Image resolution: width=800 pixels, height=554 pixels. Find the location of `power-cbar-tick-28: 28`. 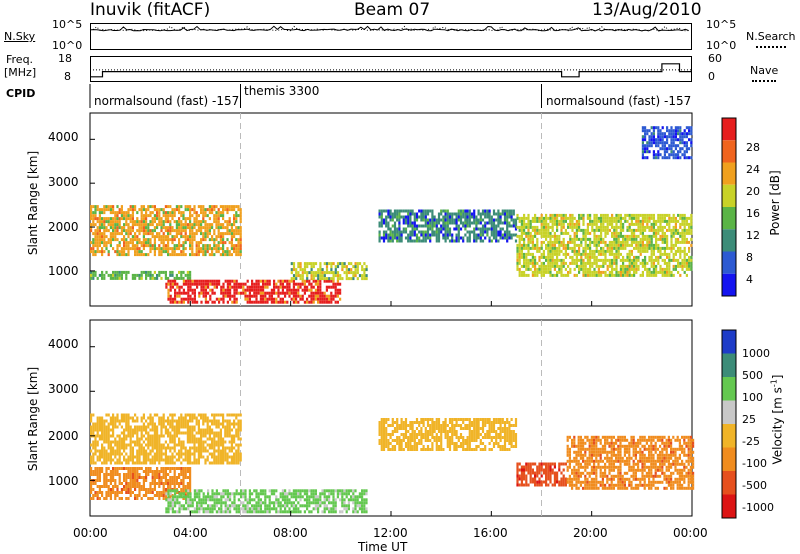

power-cbar-tick-28: 28 is located at coordinates (753, 147).